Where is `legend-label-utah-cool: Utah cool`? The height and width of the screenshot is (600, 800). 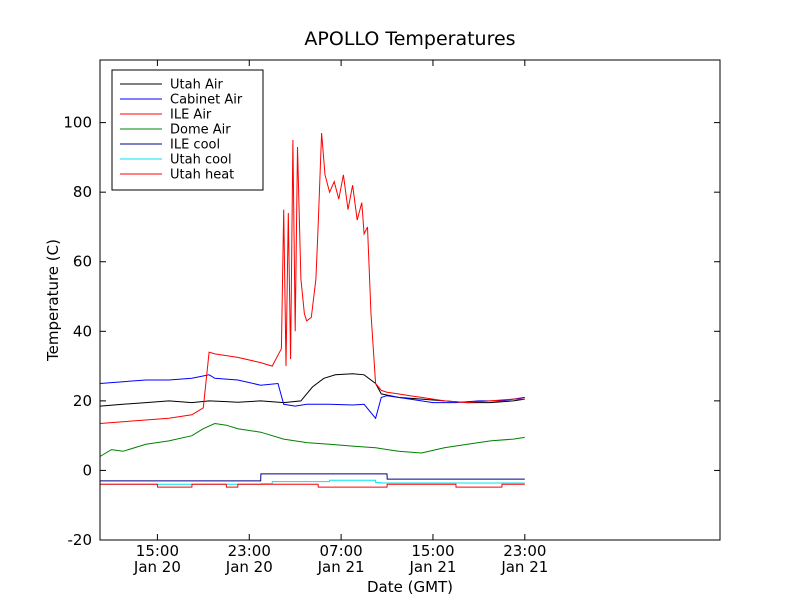
legend-label-utah-cool: Utah cool is located at coordinates (201, 160).